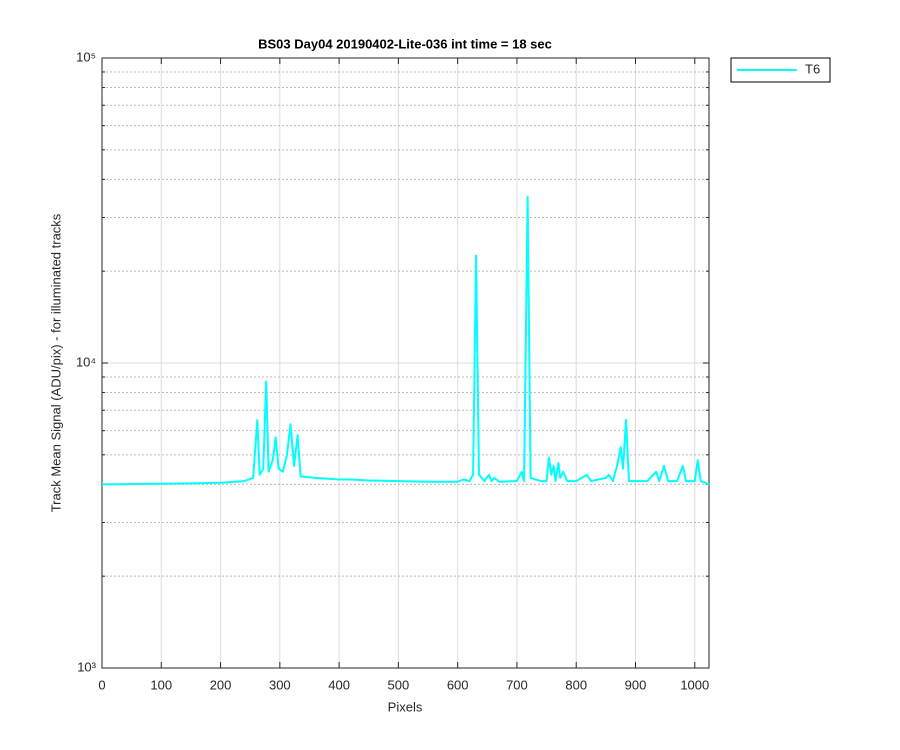  I want to click on x-axis-label: Pixels, so click(405, 706).